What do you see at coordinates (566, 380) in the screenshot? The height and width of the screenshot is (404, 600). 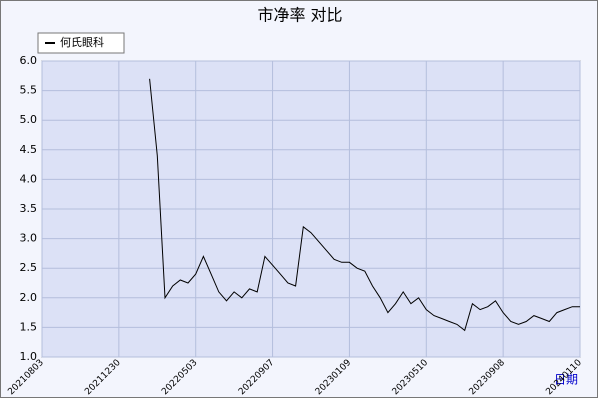 I see `x-axis-label: 日期` at bounding box center [566, 380].